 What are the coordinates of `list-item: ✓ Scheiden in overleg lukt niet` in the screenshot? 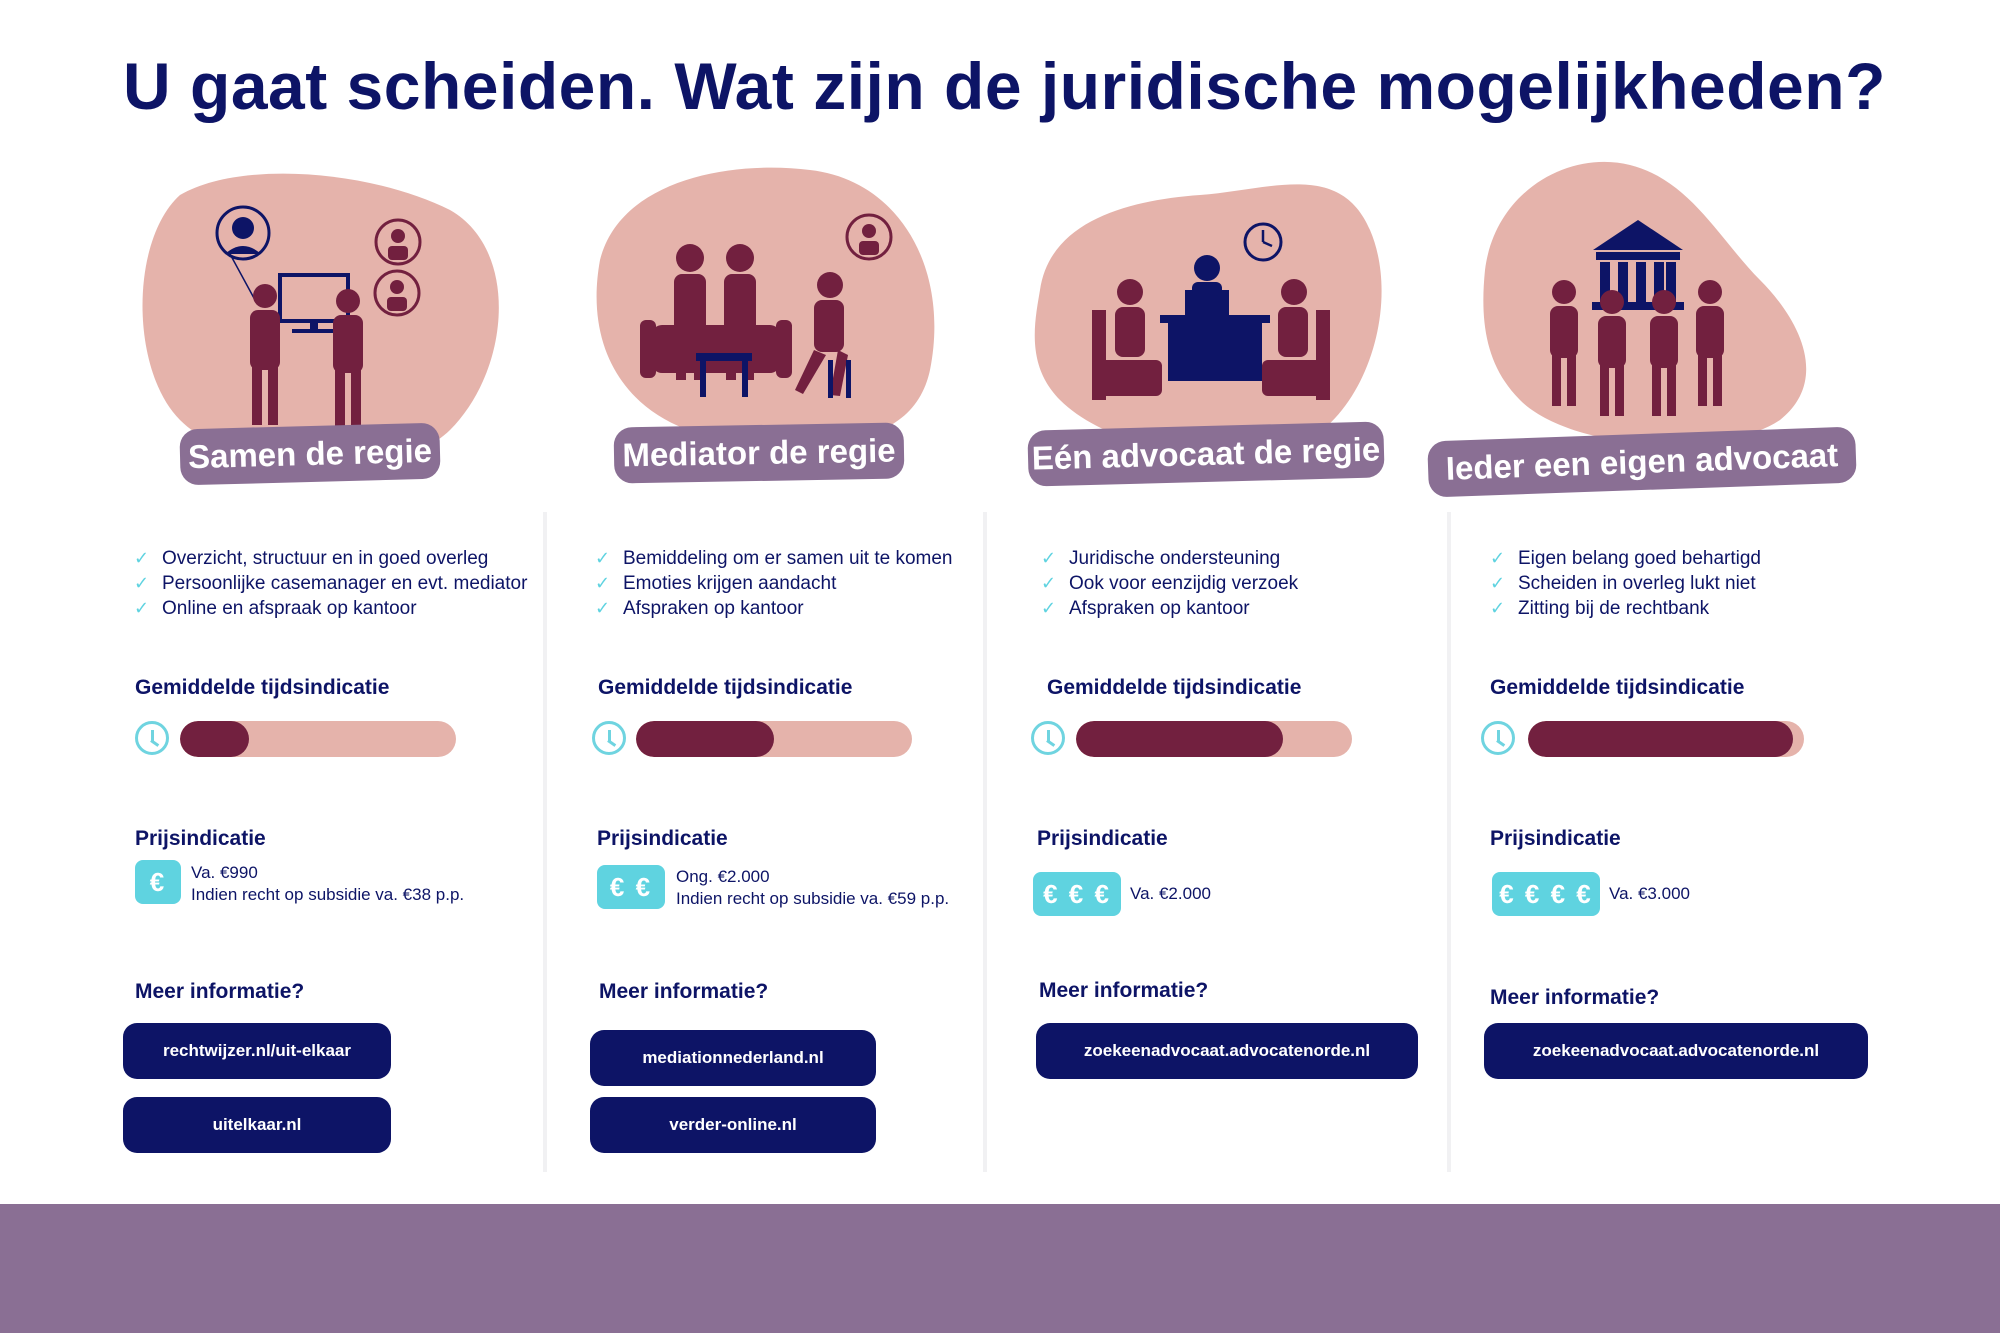 It's located at (1623, 583).